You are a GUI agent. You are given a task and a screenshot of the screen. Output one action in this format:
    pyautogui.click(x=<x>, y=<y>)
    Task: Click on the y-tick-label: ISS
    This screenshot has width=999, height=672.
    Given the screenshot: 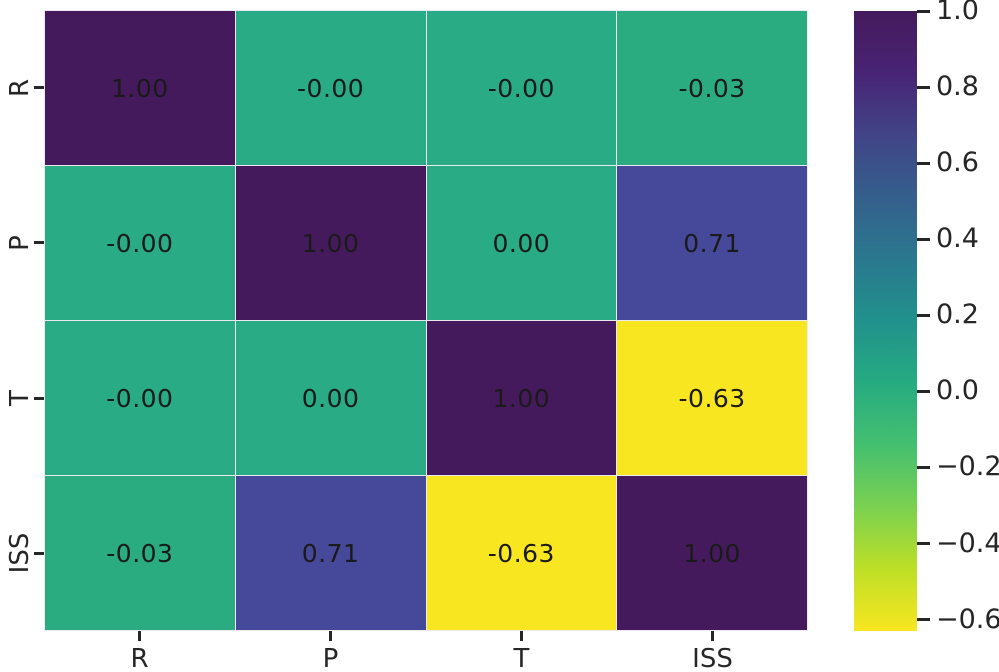 What is the action you would take?
    pyautogui.click(x=20, y=553)
    